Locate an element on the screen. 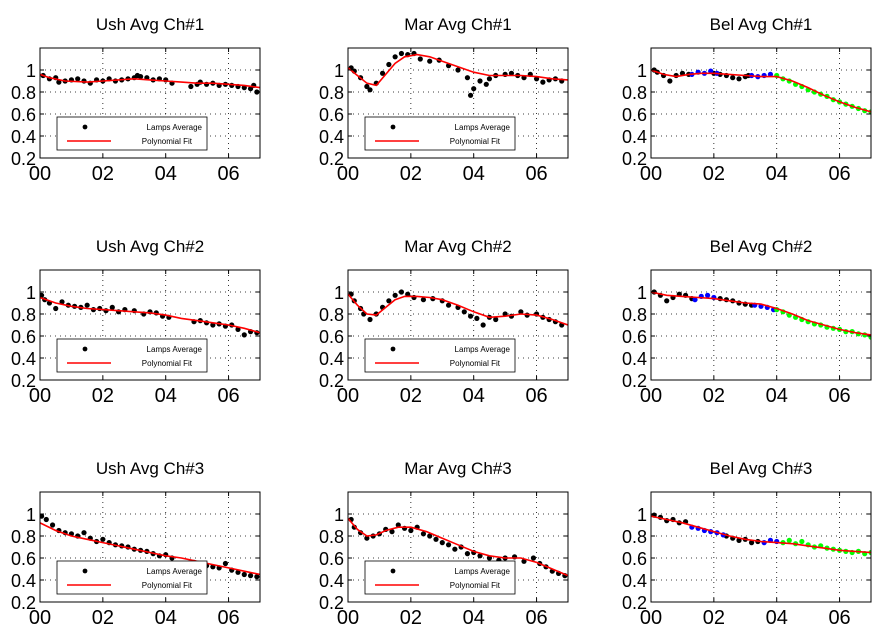 The image size is (874, 626). subplot-title: Ush Avg Ch#3 is located at coordinates (150, 468).